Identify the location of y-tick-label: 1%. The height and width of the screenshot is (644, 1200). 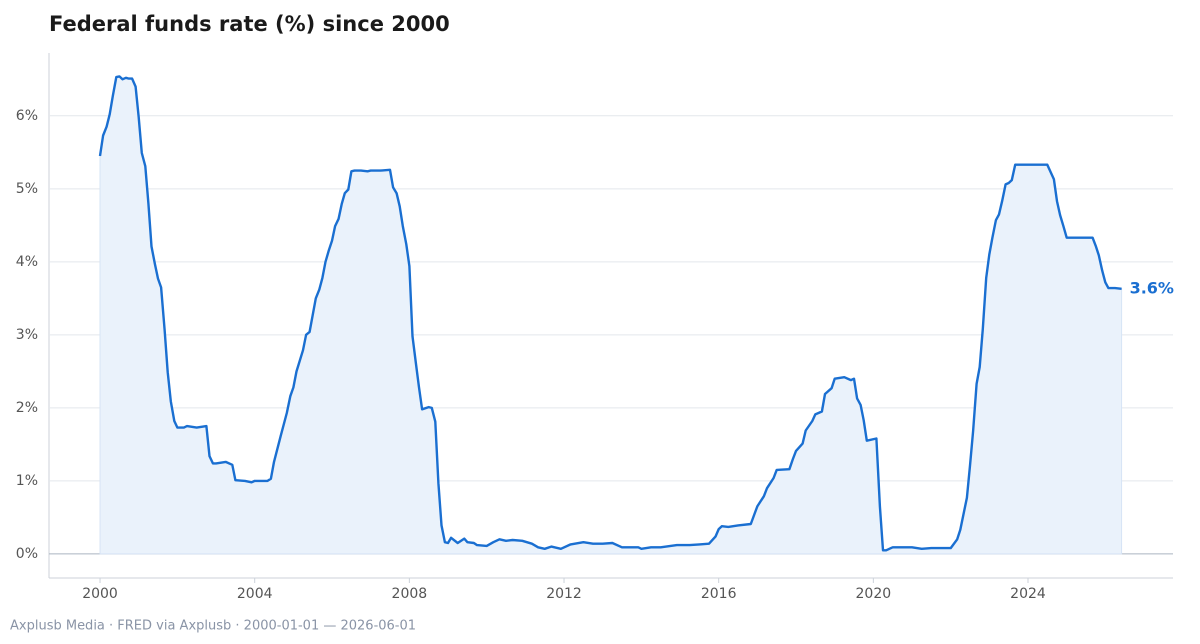
(27, 481).